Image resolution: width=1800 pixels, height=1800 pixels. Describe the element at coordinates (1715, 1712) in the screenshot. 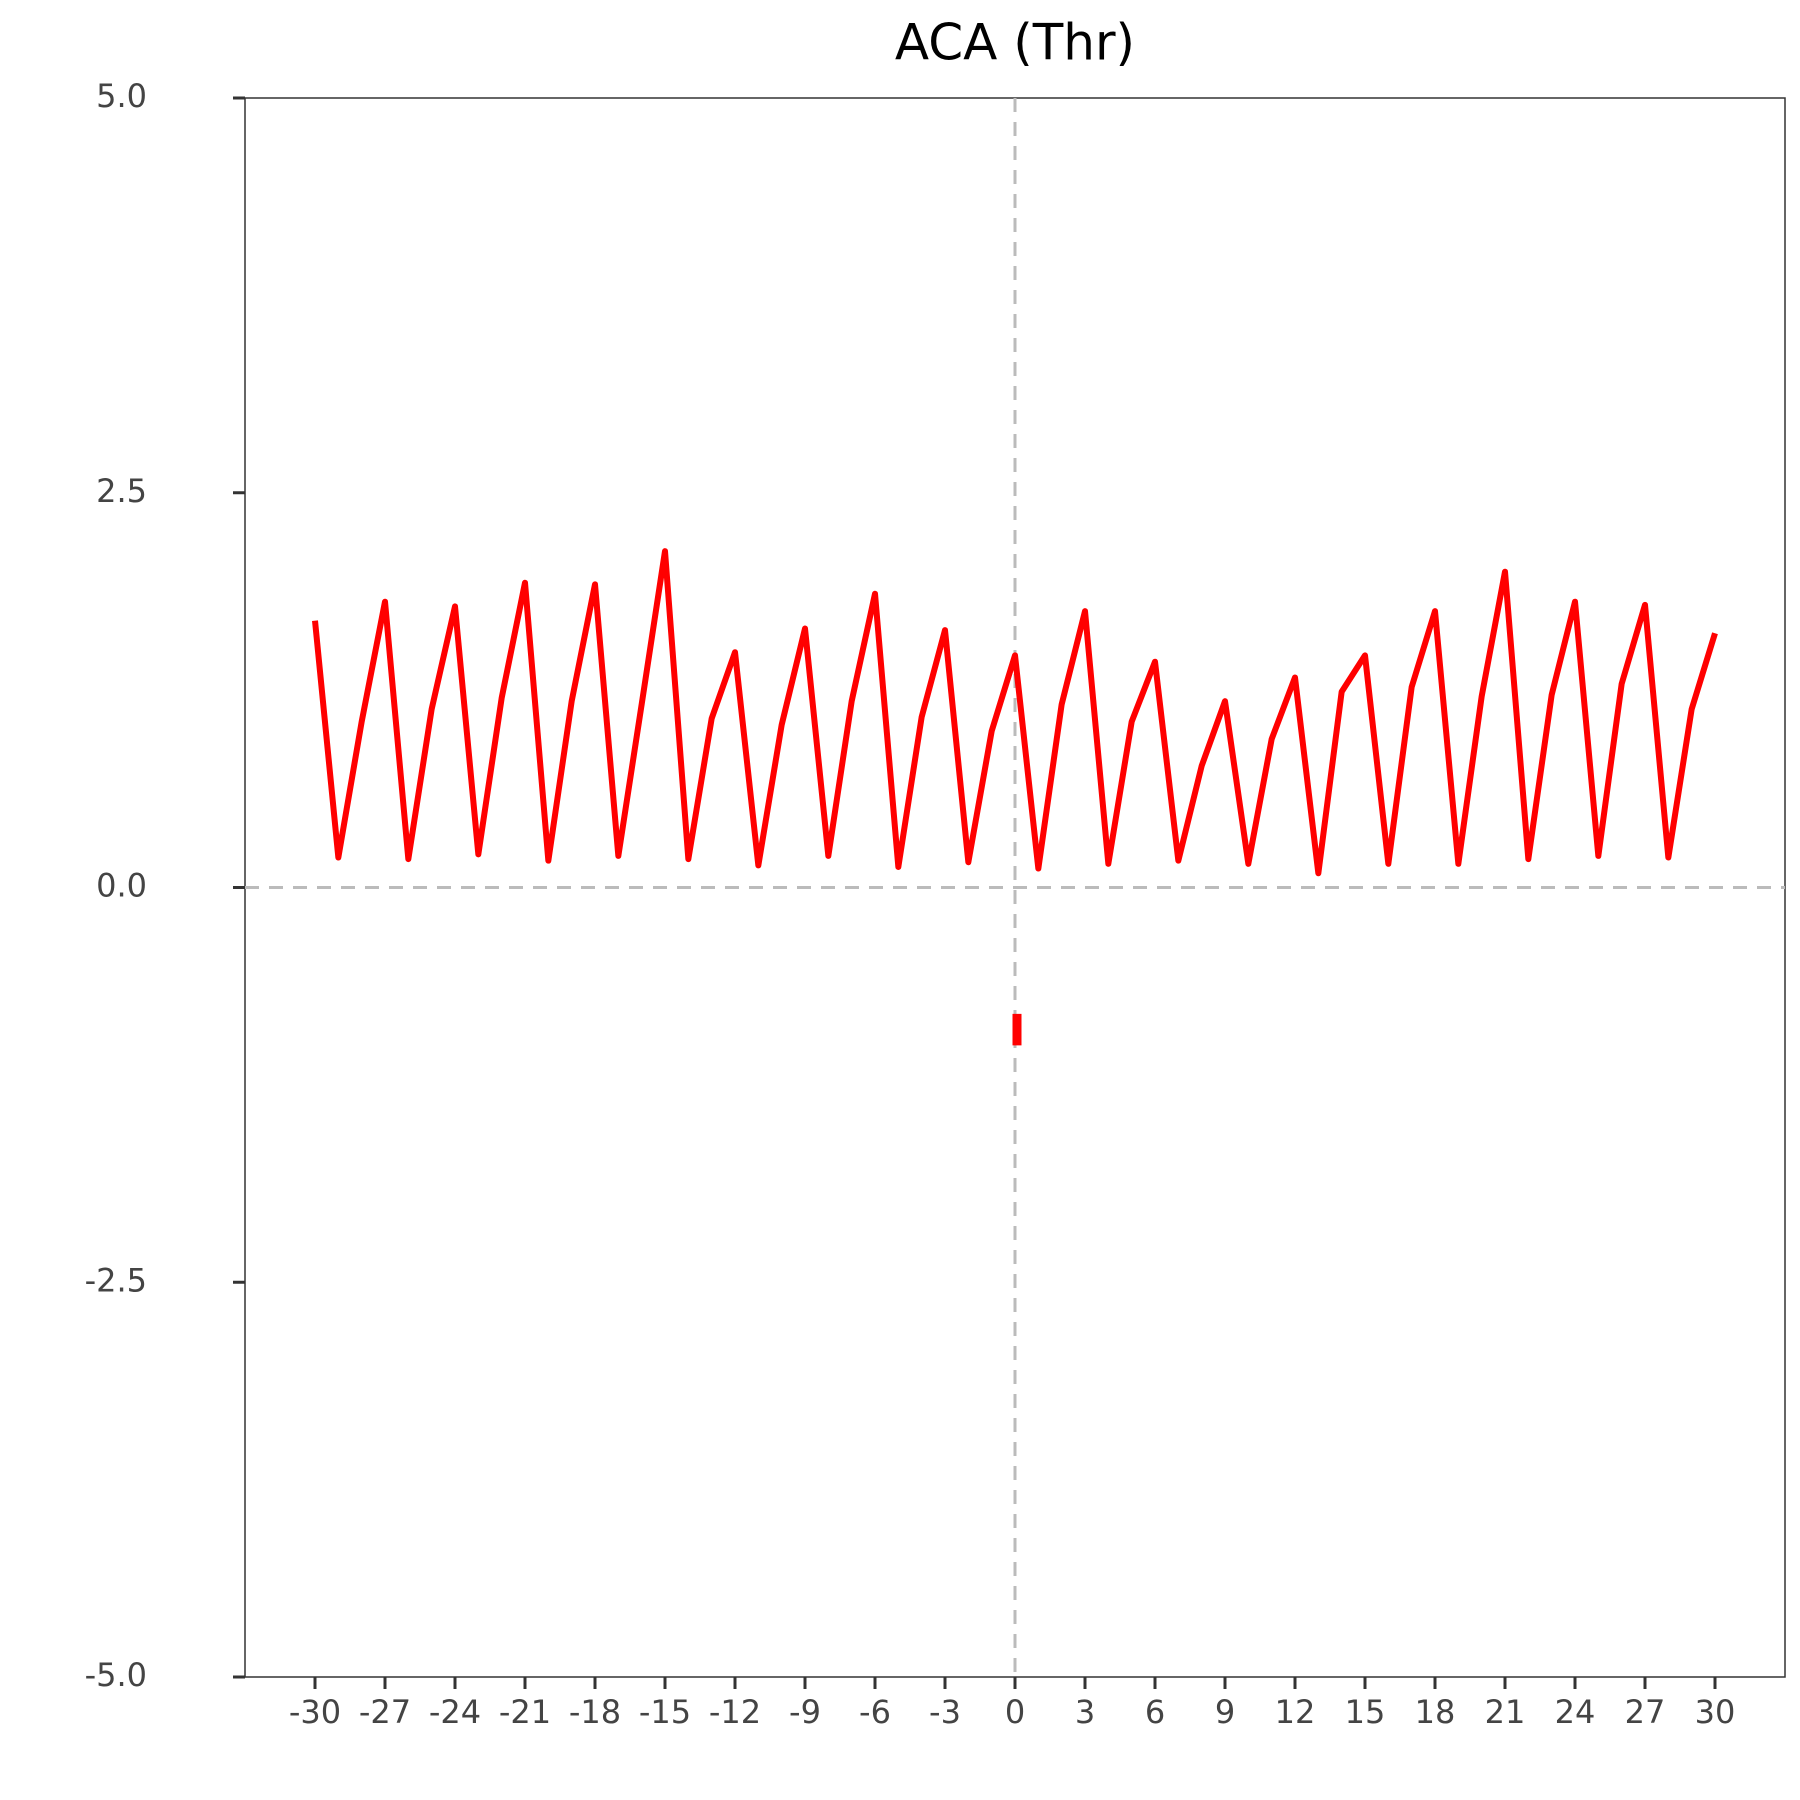

I see `x-tick-label: 30` at that location.